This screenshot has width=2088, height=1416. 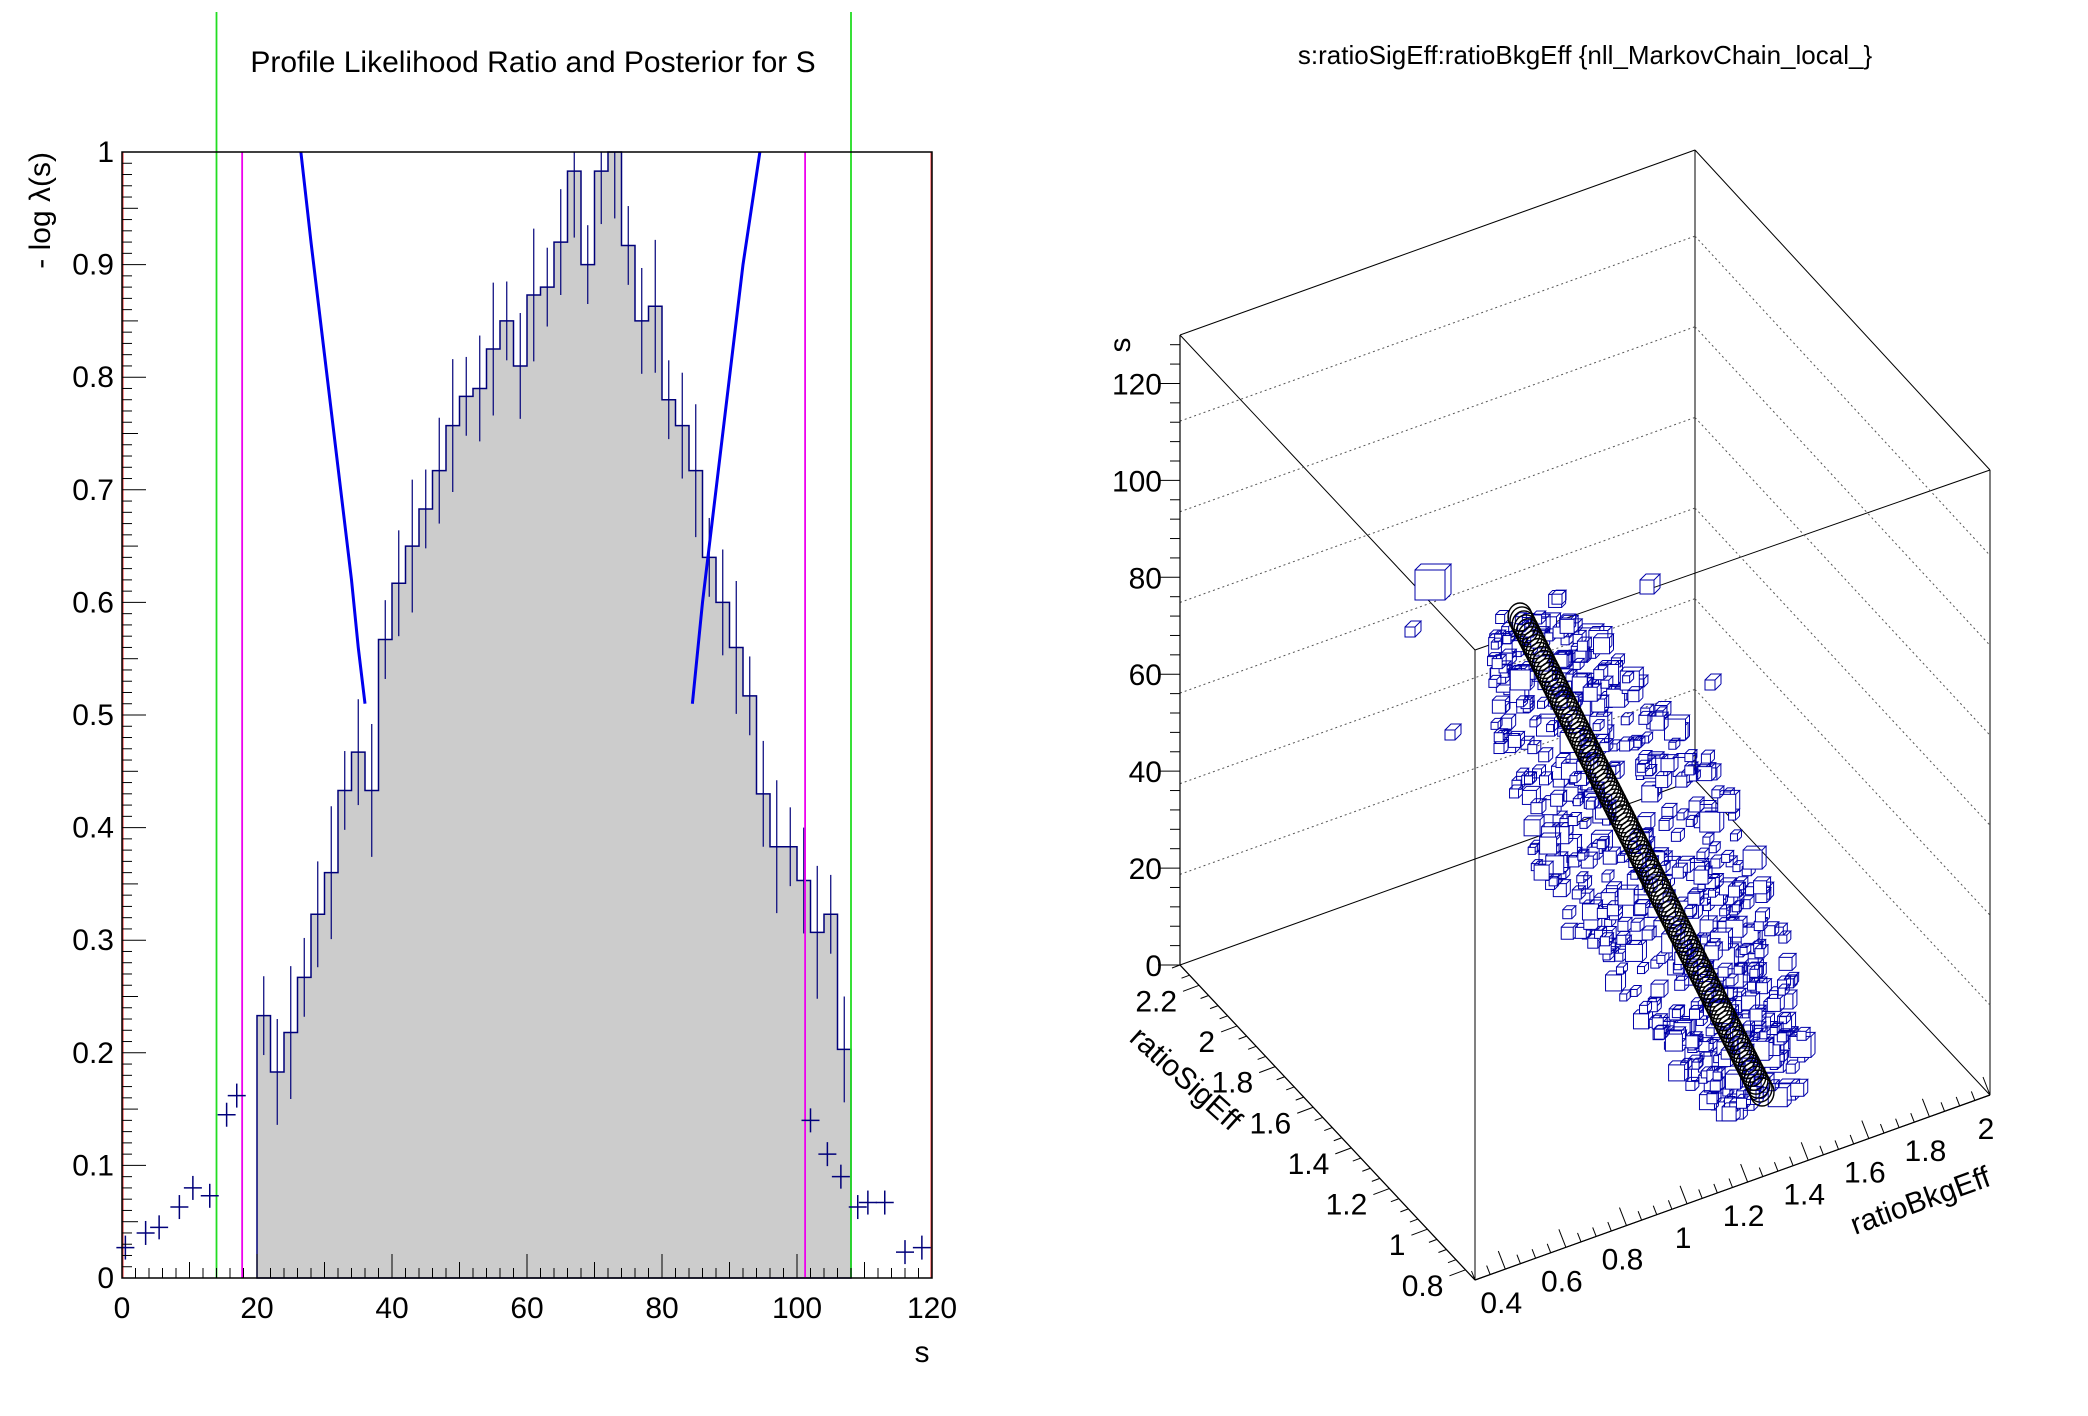 What do you see at coordinates (1145, 772) in the screenshot?
I see `z-tick-label: 40` at bounding box center [1145, 772].